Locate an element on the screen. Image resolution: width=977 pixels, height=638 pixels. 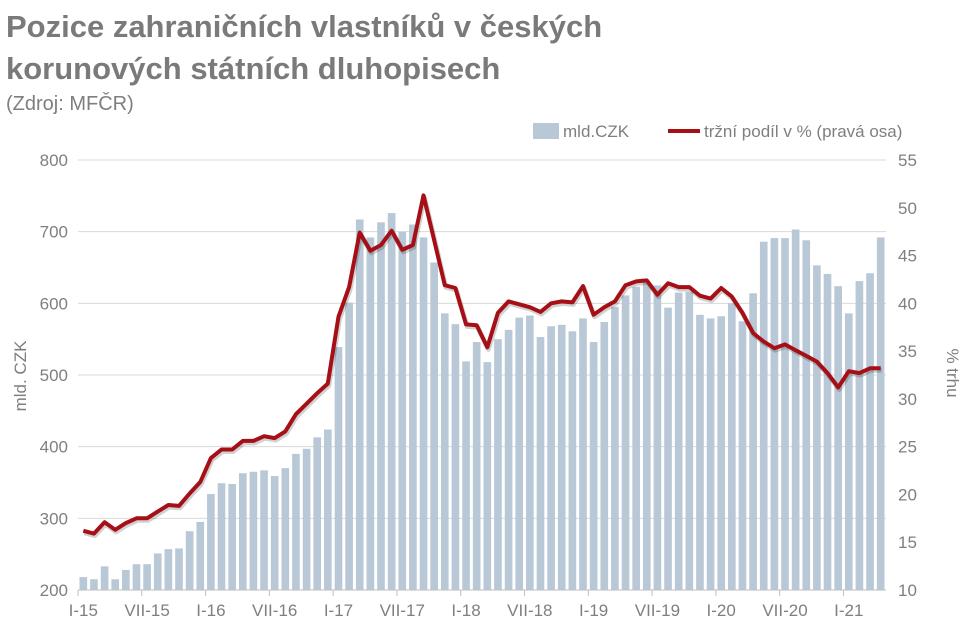
legend-label-line: tržní podíl v % (pravá osa) is located at coordinates (803, 131).